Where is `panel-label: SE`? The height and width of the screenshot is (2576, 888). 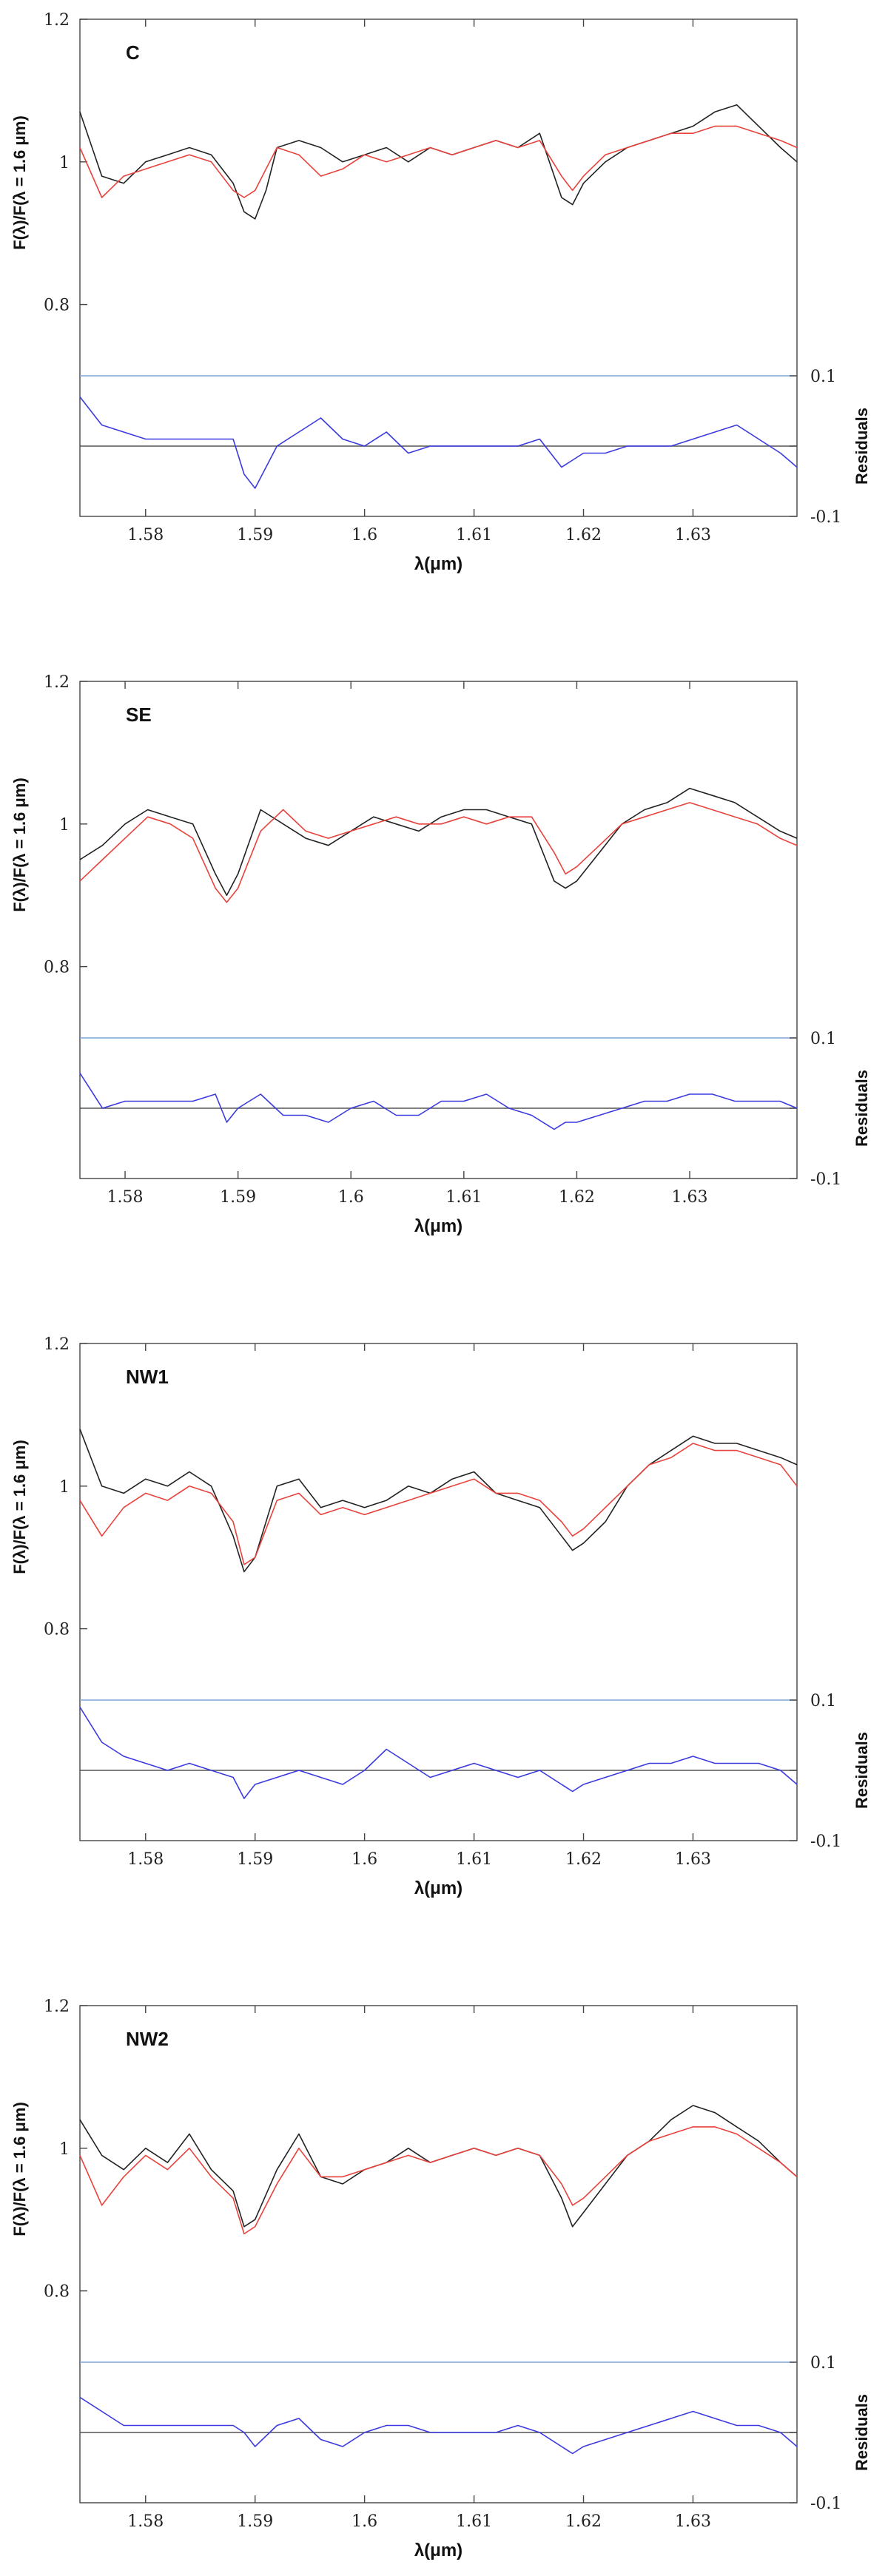
panel-label: SE is located at coordinates (139, 715).